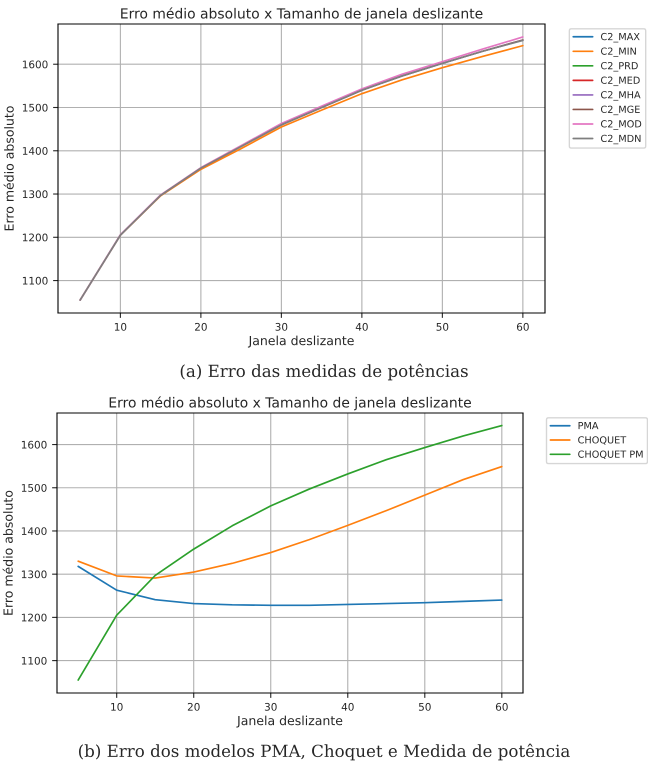 This screenshot has width=648, height=769. Describe the element at coordinates (618, 52) in the screenshot. I see `legend-label: C2_MIN` at that location.